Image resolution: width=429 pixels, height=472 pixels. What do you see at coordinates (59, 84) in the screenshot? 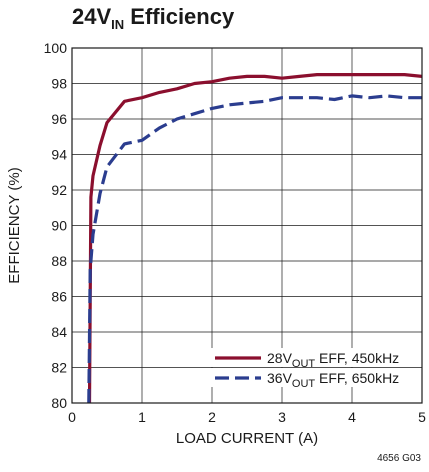
I see `y-tick-label: 98` at bounding box center [59, 84].